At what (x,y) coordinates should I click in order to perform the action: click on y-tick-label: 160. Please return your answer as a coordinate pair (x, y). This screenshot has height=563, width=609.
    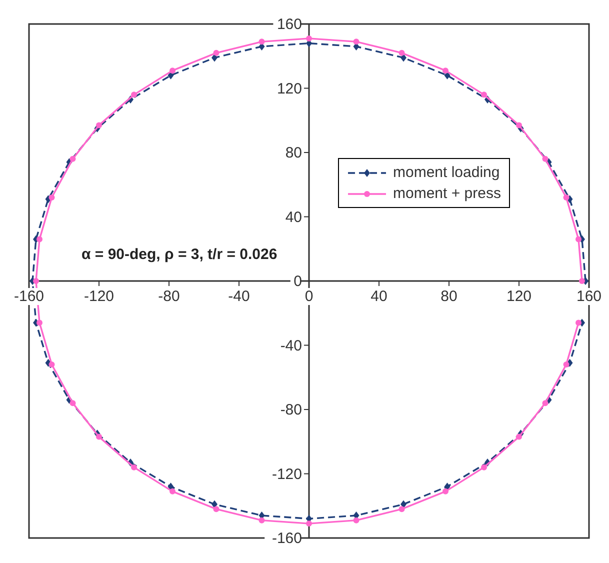
    Looking at the image, I should click on (289, 24).